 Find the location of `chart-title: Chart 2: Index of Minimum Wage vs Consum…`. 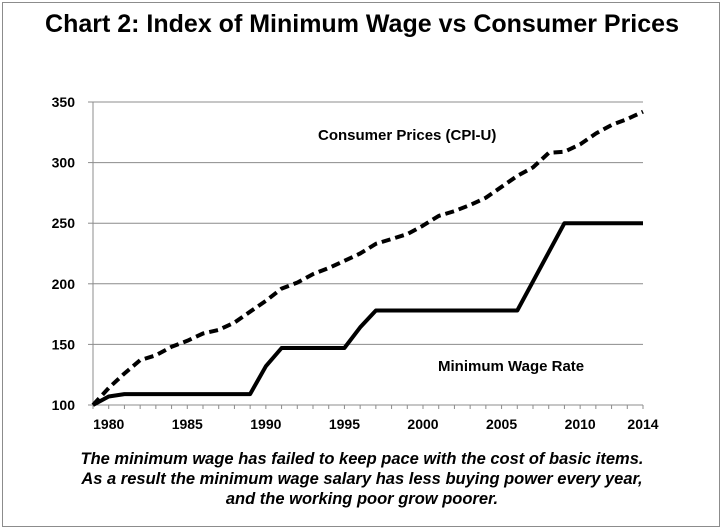

chart-title: Chart 2: Index of Minimum Wage vs Consum… is located at coordinates (362, 24).